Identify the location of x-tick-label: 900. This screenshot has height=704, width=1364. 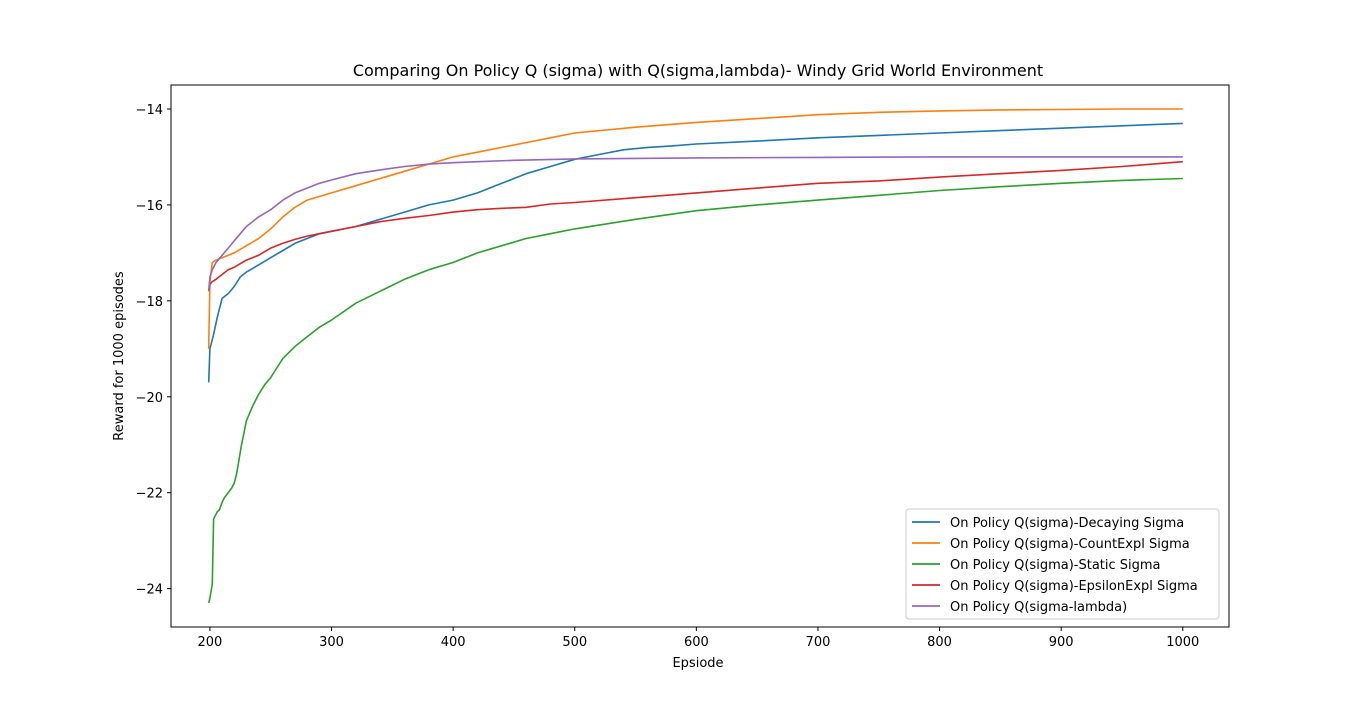
(1061, 642).